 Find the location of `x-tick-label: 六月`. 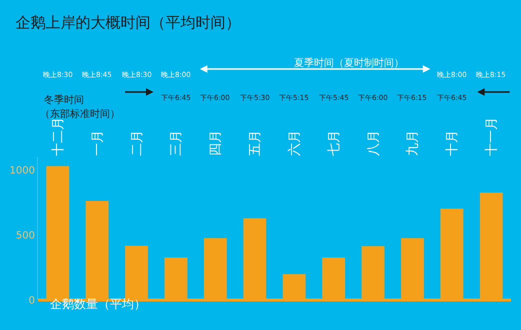

x-tick-label: 六月 is located at coordinates (294, 143).